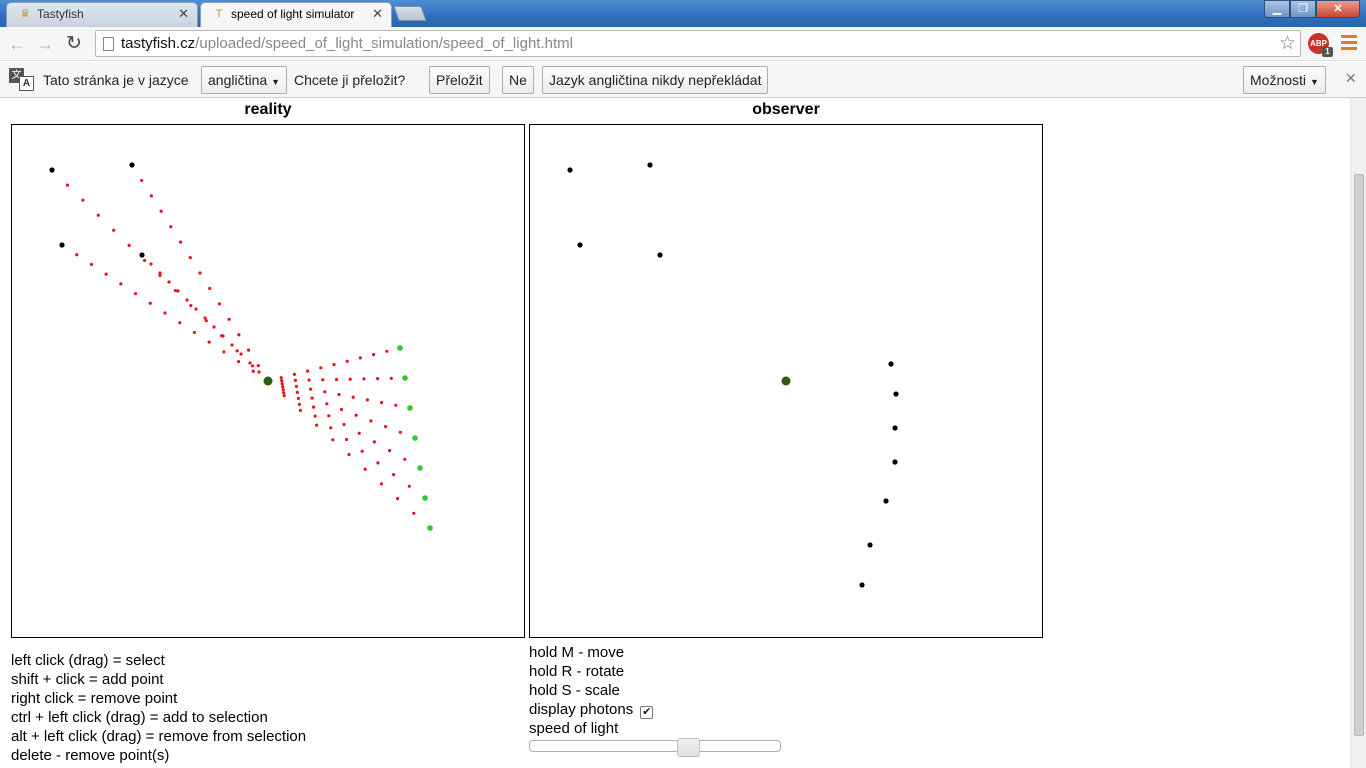  What do you see at coordinates (350, 80) in the screenshot?
I see `translate-question: Chcete ji přeložit?` at bounding box center [350, 80].